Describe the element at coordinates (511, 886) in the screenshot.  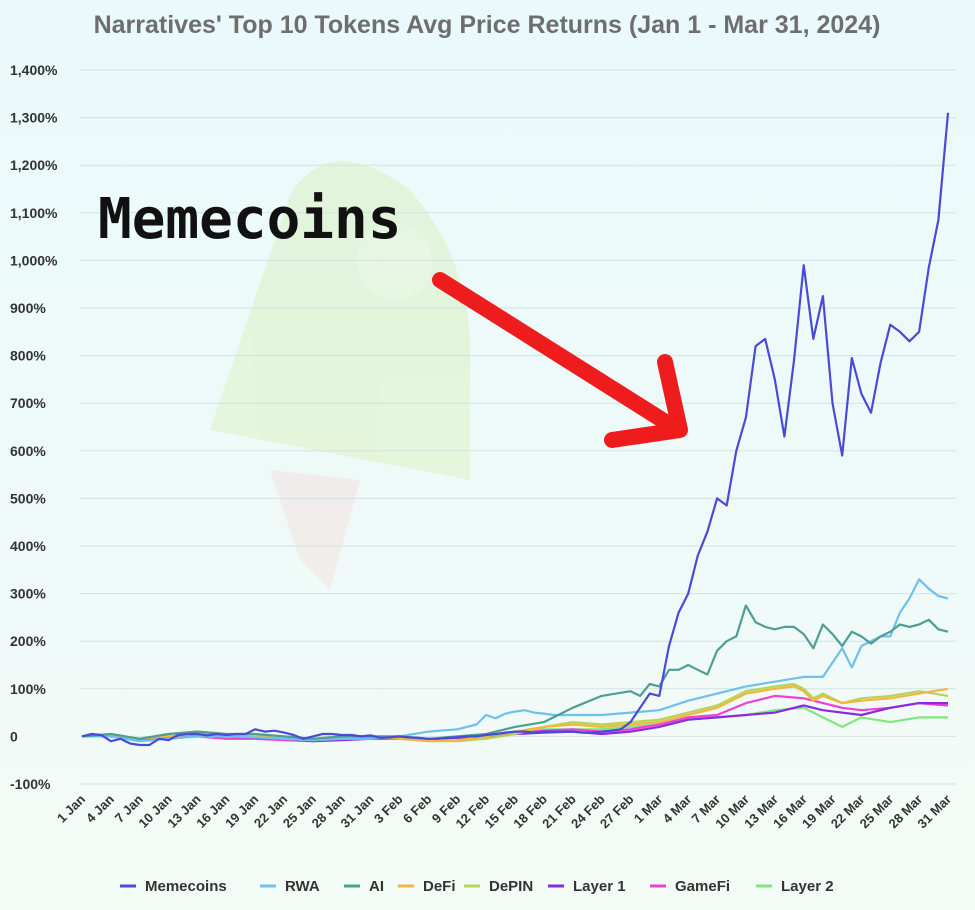
I see `legend-label: DePIN` at that location.